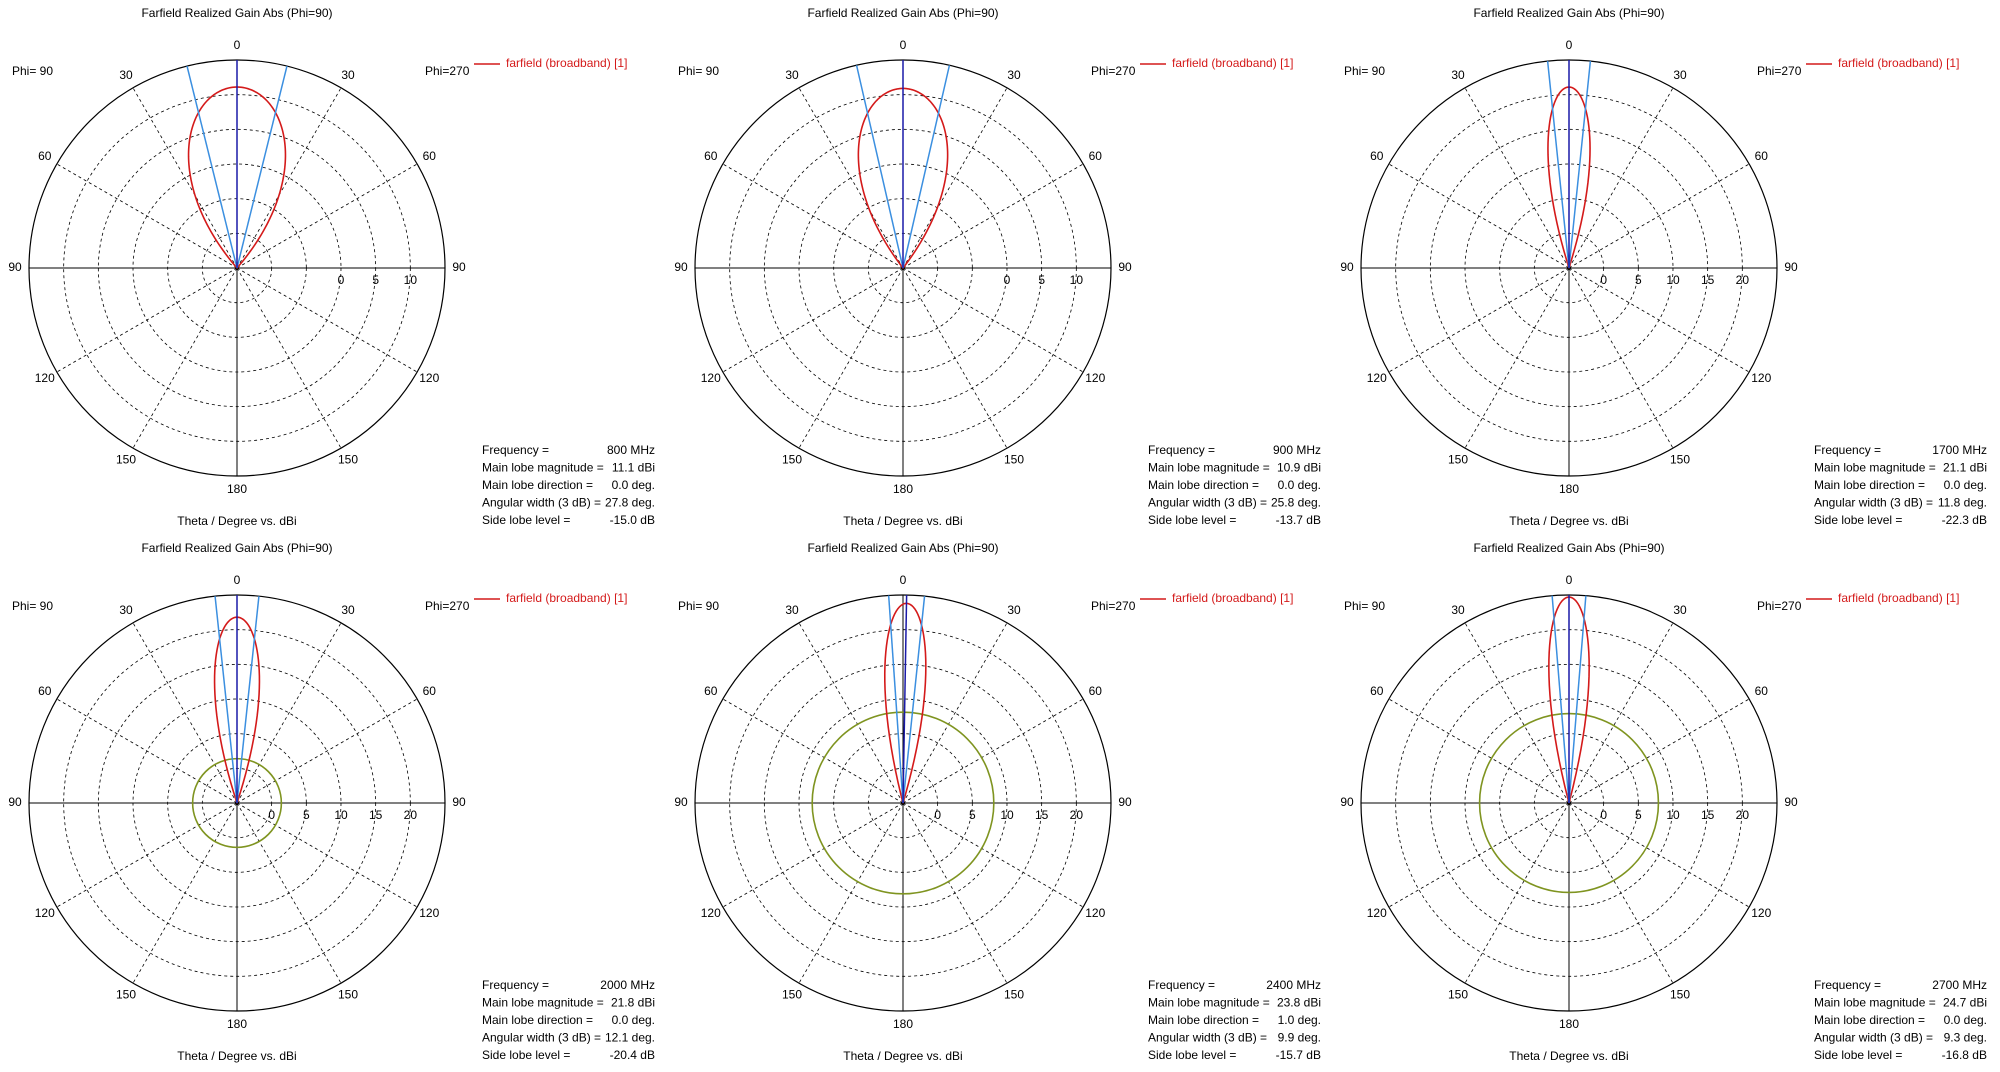 This screenshot has width=2000, height=1072. What do you see at coordinates (237, 45) in the screenshot?
I see `angle-tick-label: 0` at bounding box center [237, 45].